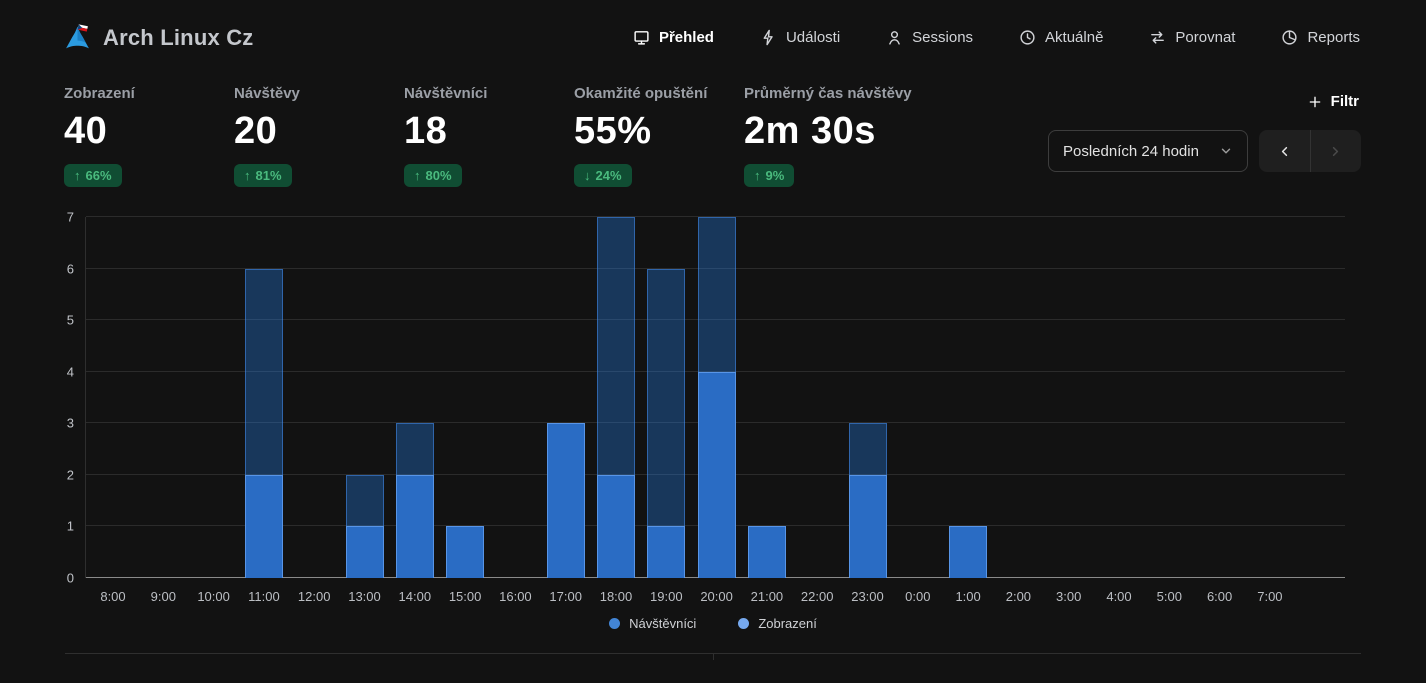 This screenshot has height=683, width=1426. I want to click on metric-label: Průměrný čas návštěvy, so click(828, 93).